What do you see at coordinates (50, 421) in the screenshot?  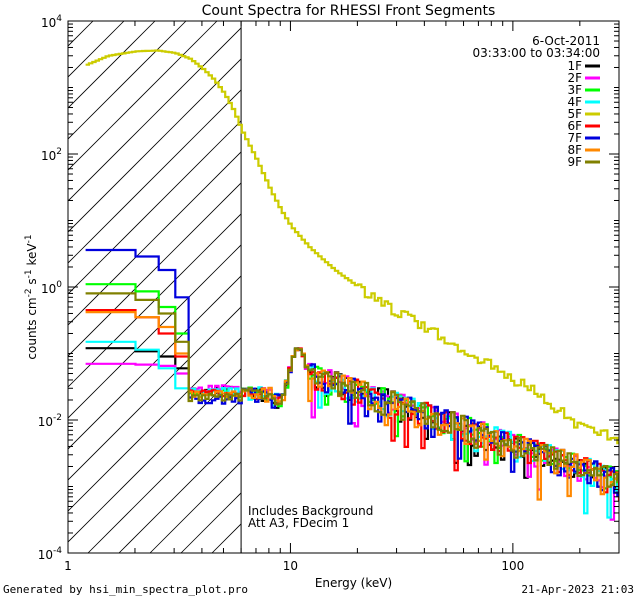 I see `y-tick-label: 10⁻²` at bounding box center [50, 421].